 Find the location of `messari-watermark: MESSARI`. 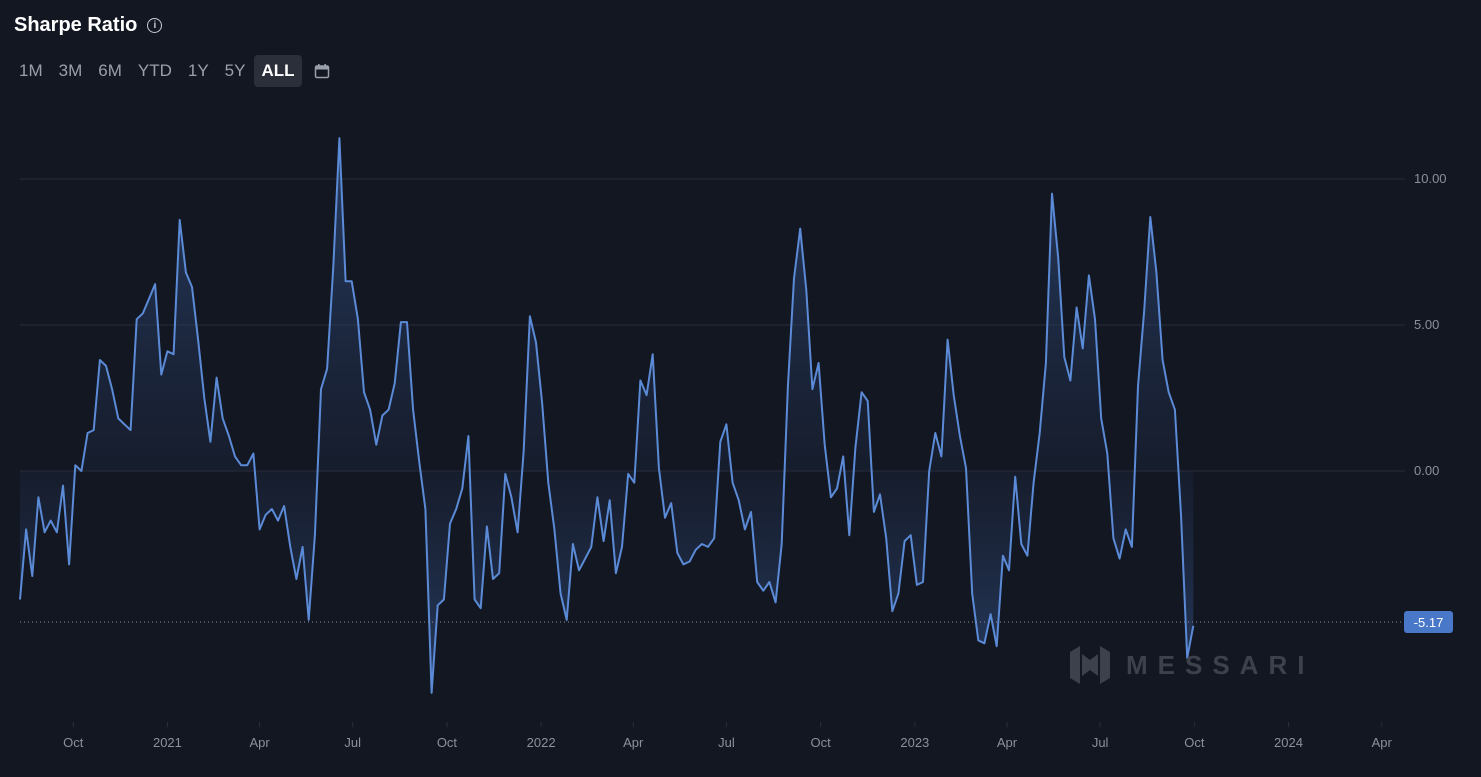

messari-watermark: MESSARI is located at coordinates (1192, 665).